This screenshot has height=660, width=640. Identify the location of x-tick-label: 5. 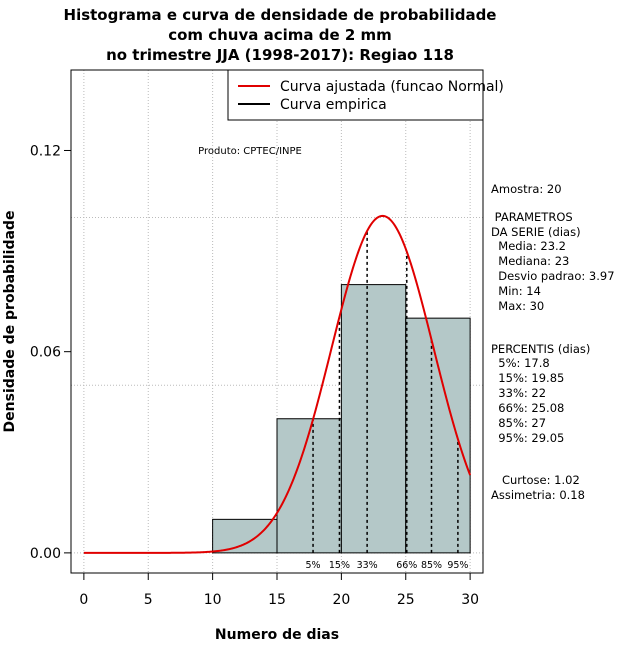
(148, 600).